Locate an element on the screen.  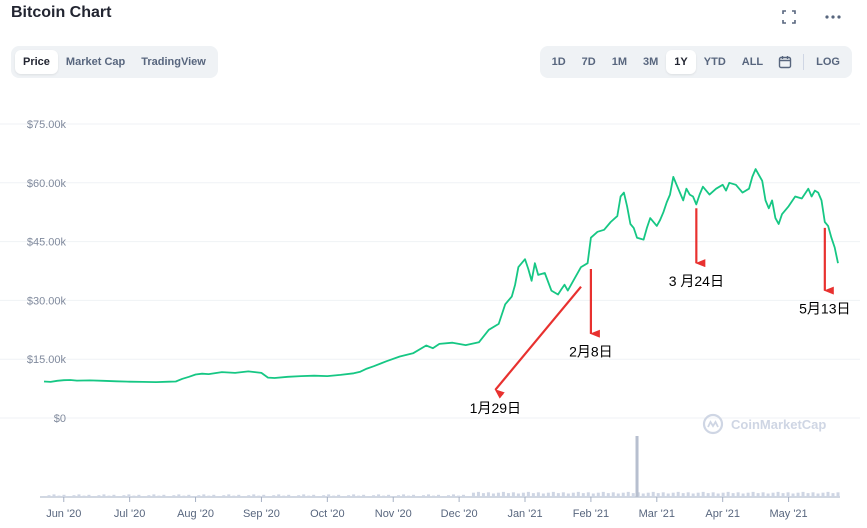
annotation-label: 1月29日 is located at coordinates (495, 408).